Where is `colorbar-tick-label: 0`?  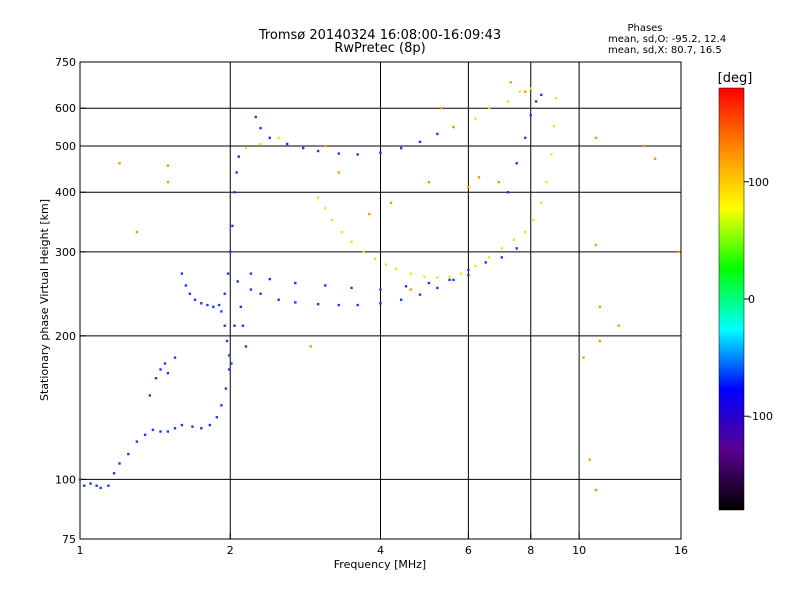
colorbar-tick-label: 0 is located at coordinates (751, 299).